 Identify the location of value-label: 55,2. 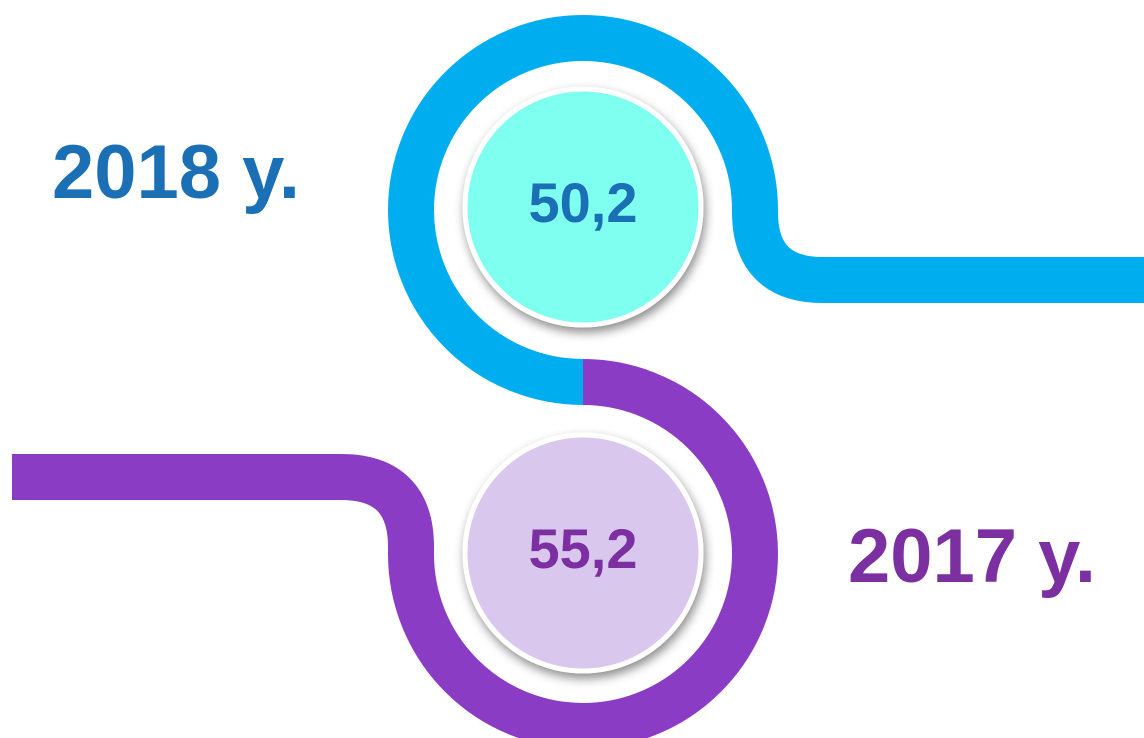
(583, 548).